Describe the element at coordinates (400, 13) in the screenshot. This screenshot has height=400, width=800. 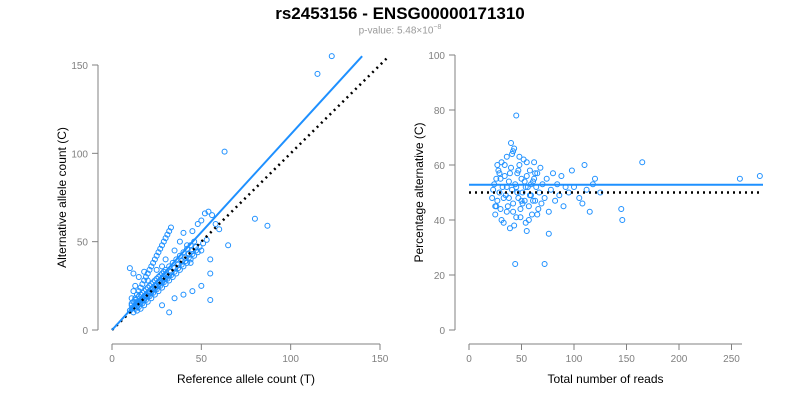
I see `page-title: rs2453156 - ENSG00000171310` at that location.